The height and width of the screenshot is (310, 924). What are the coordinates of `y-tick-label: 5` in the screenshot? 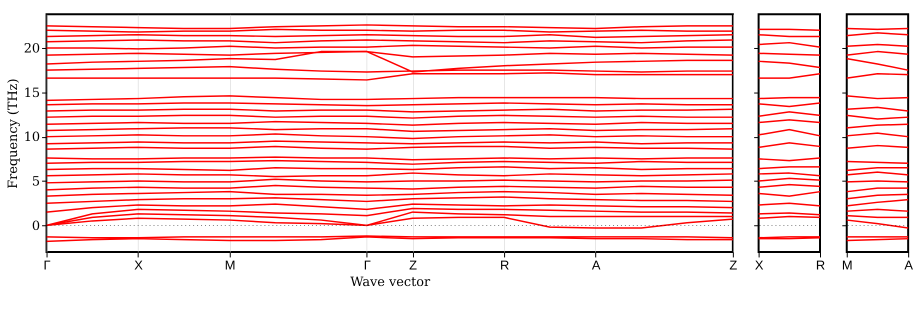 It's located at (36, 182).